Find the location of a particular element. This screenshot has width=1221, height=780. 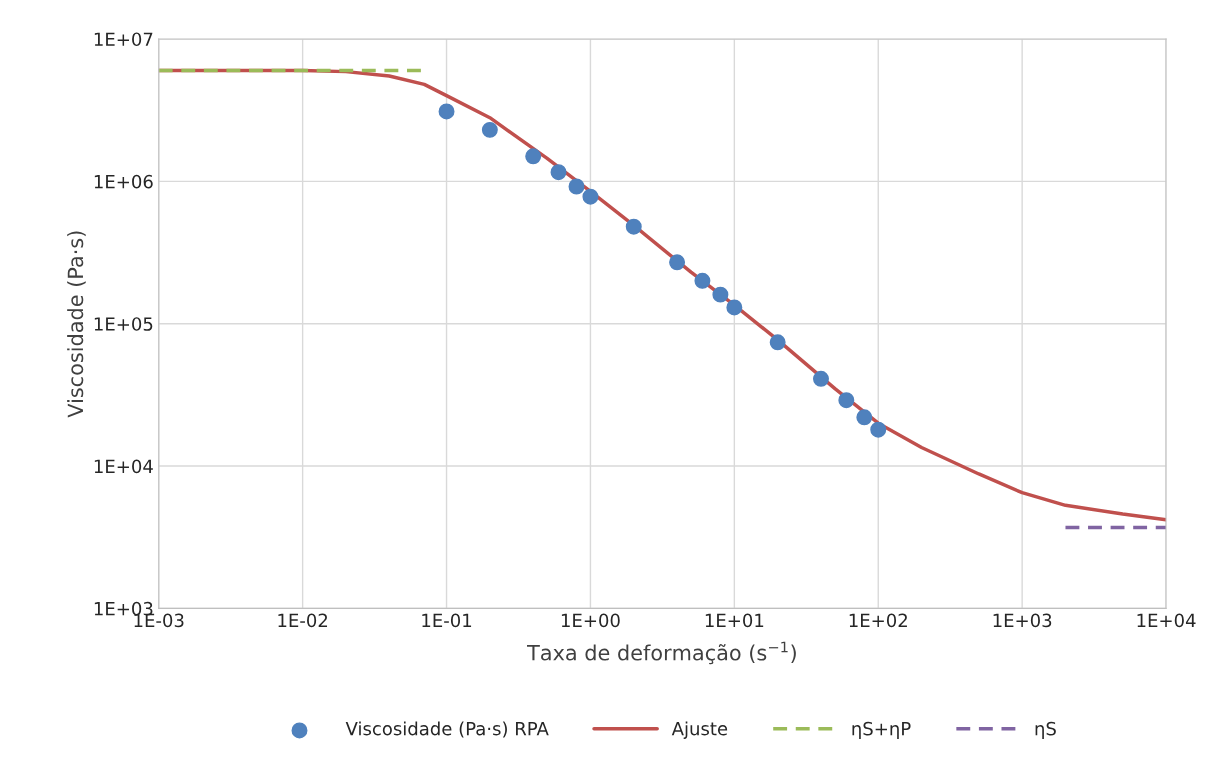

legend-label: ηS+ηP is located at coordinates (881, 730).